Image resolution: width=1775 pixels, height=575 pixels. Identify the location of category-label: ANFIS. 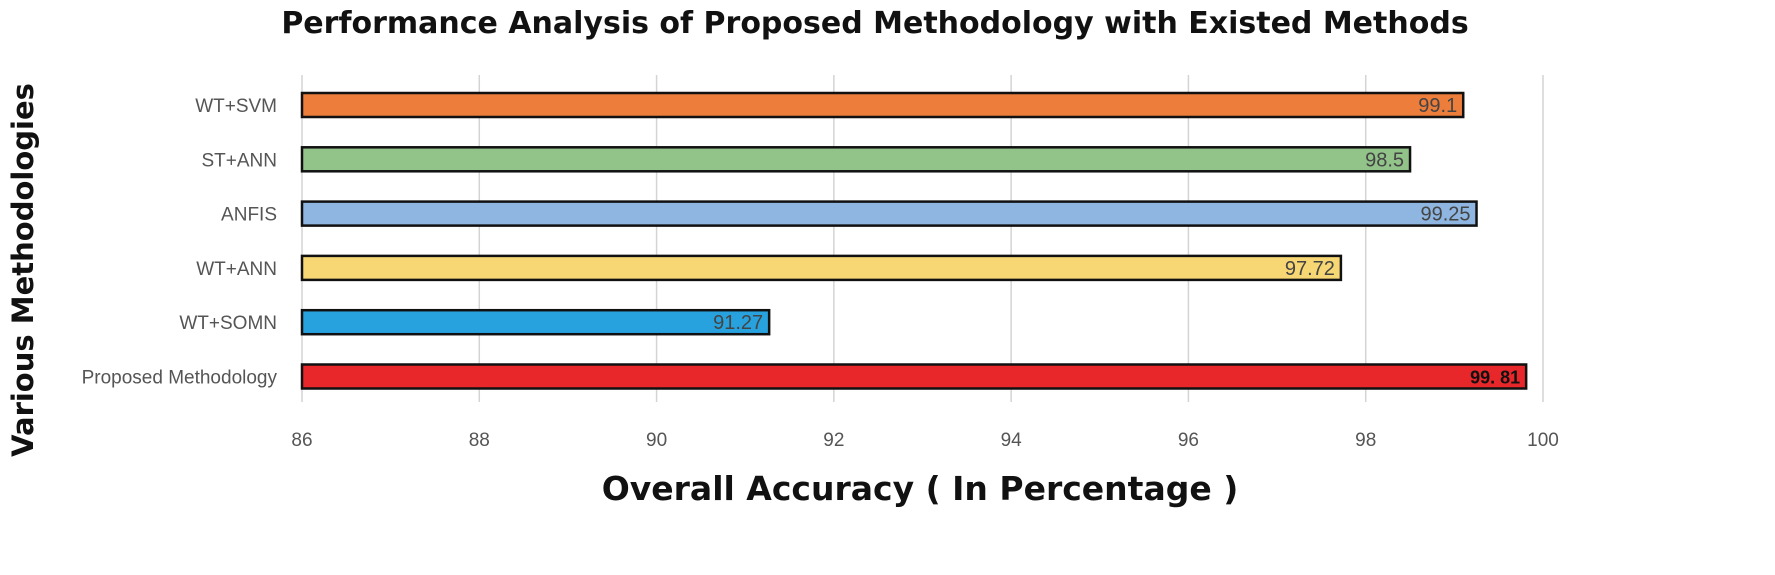
(249, 215).